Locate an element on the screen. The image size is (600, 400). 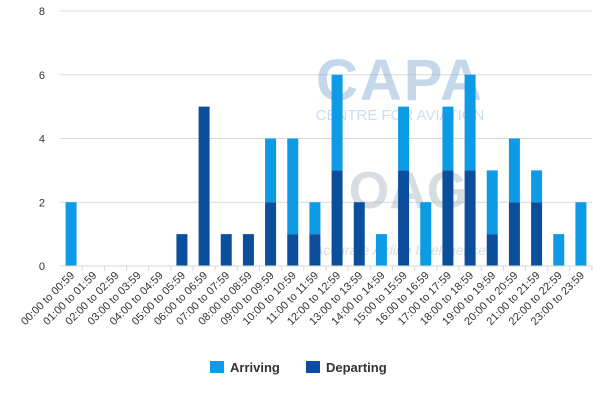
legend-label-departing: Departing is located at coordinates (356, 367).